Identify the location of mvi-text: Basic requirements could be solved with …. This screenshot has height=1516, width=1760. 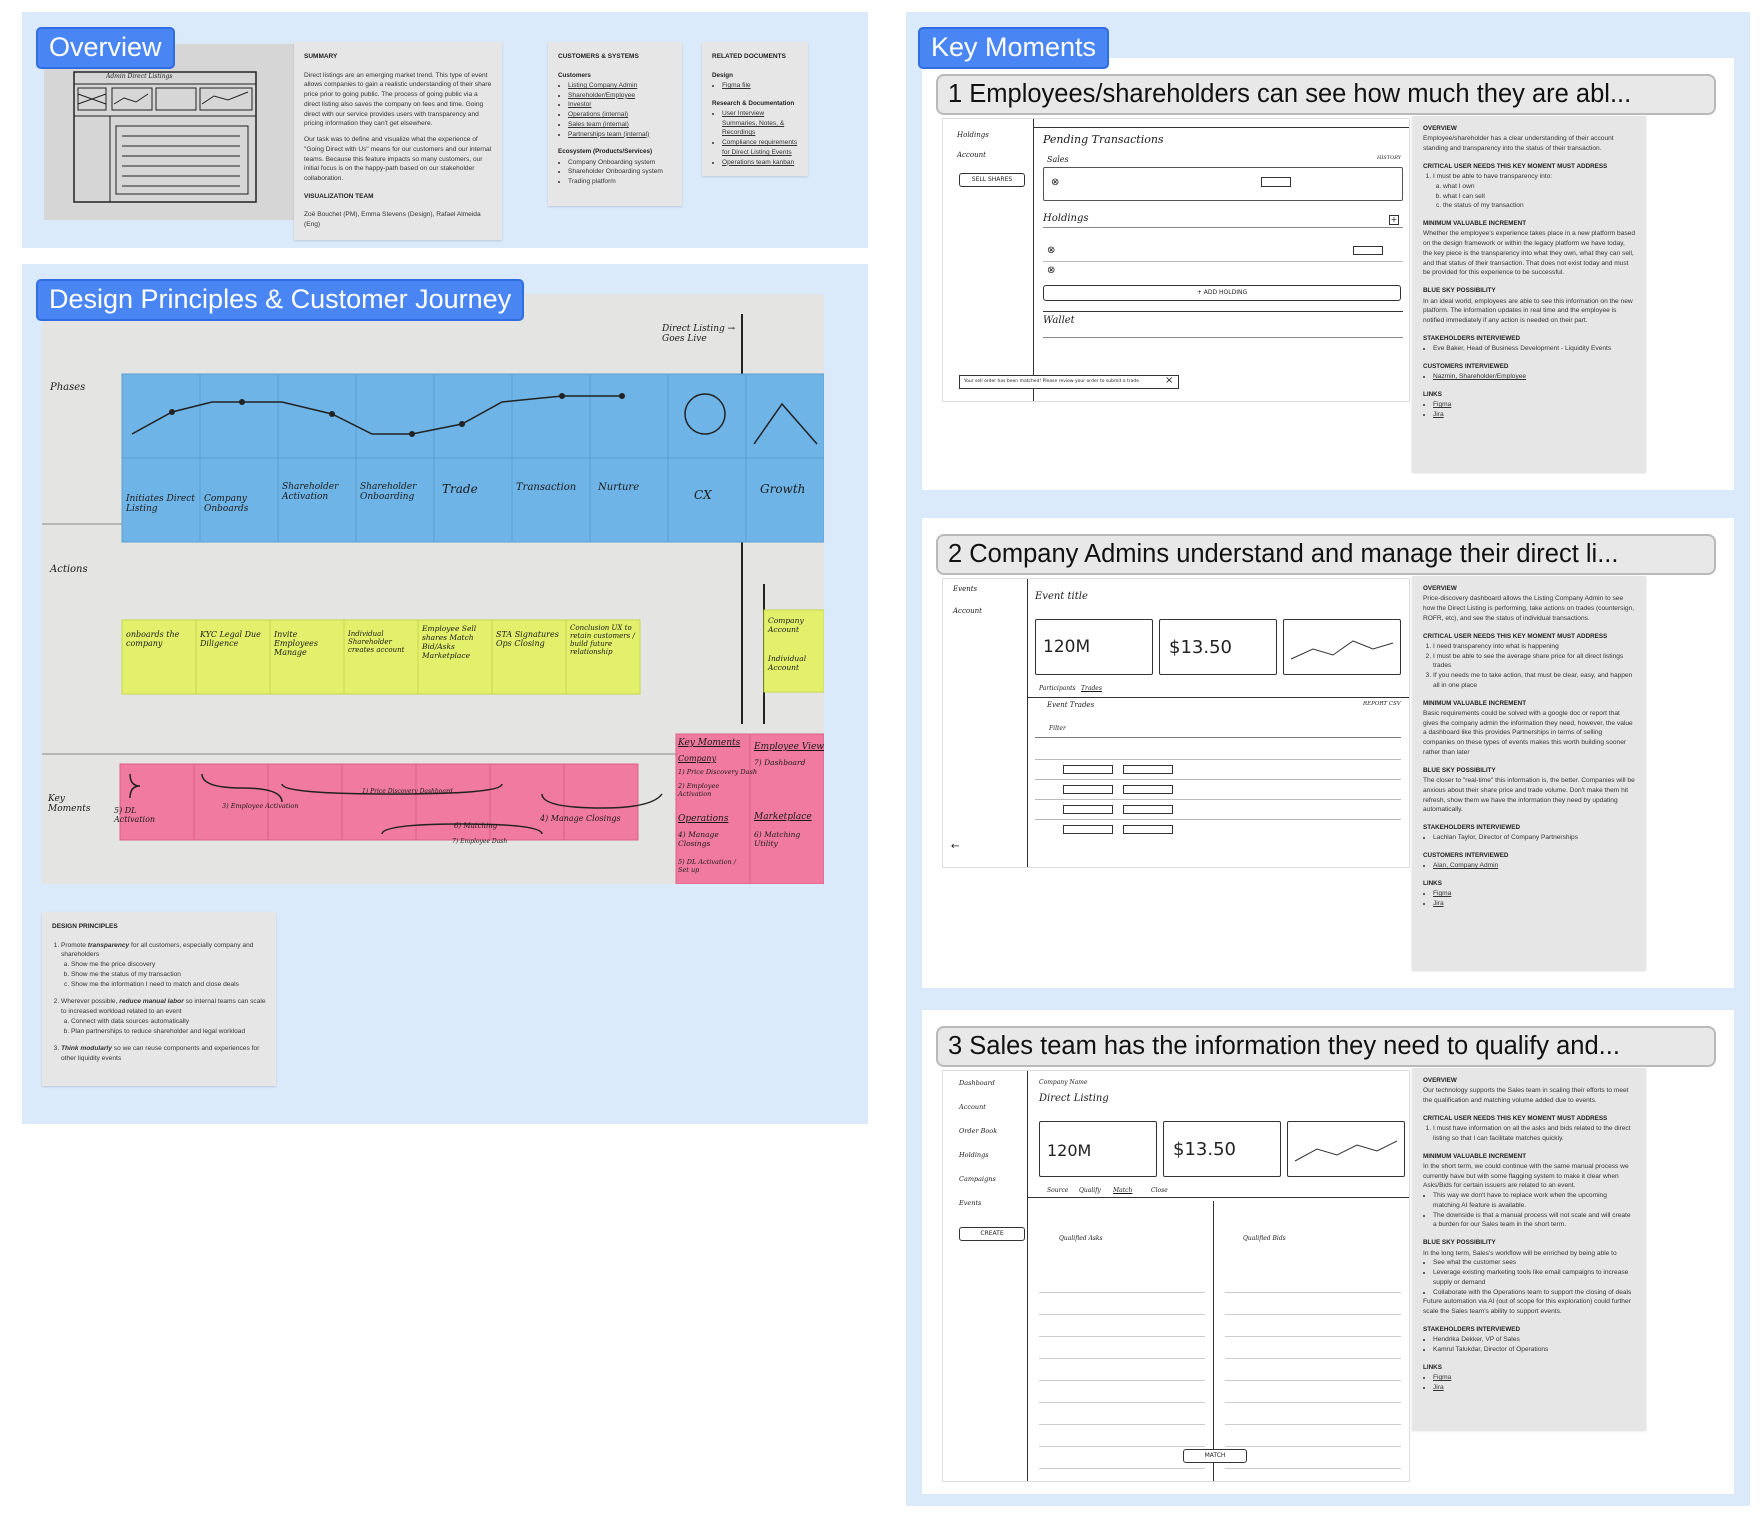
(1528, 732).